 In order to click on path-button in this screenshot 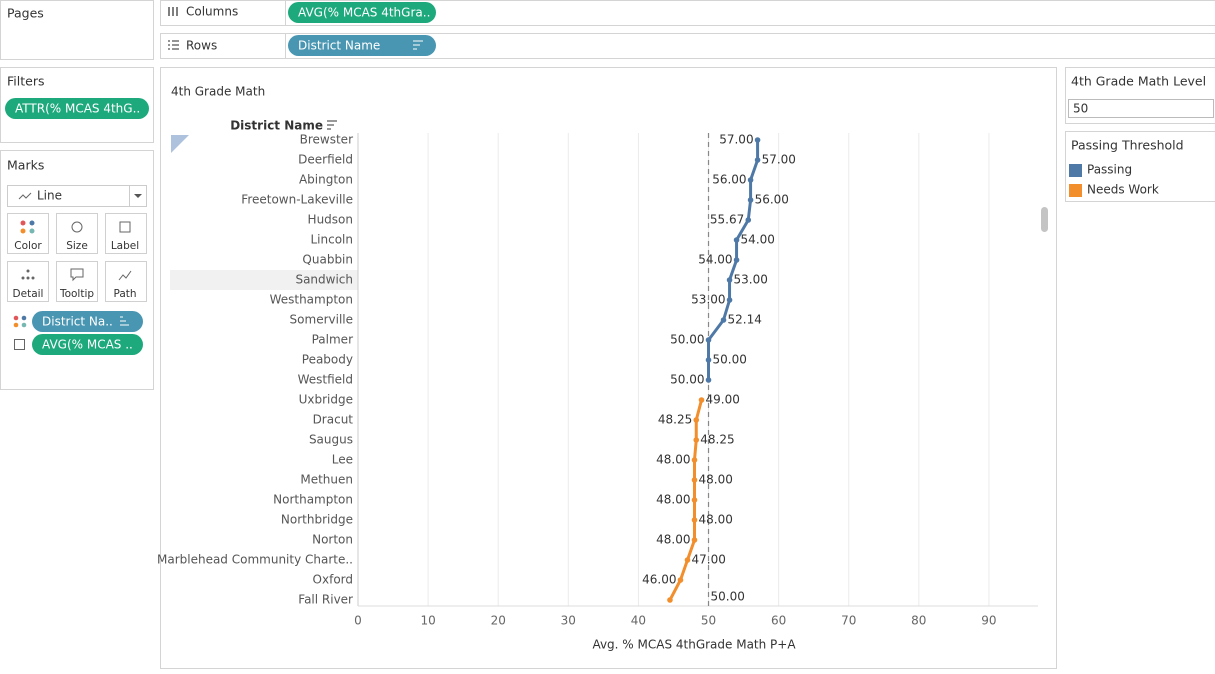, I will do `click(126, 281)`.